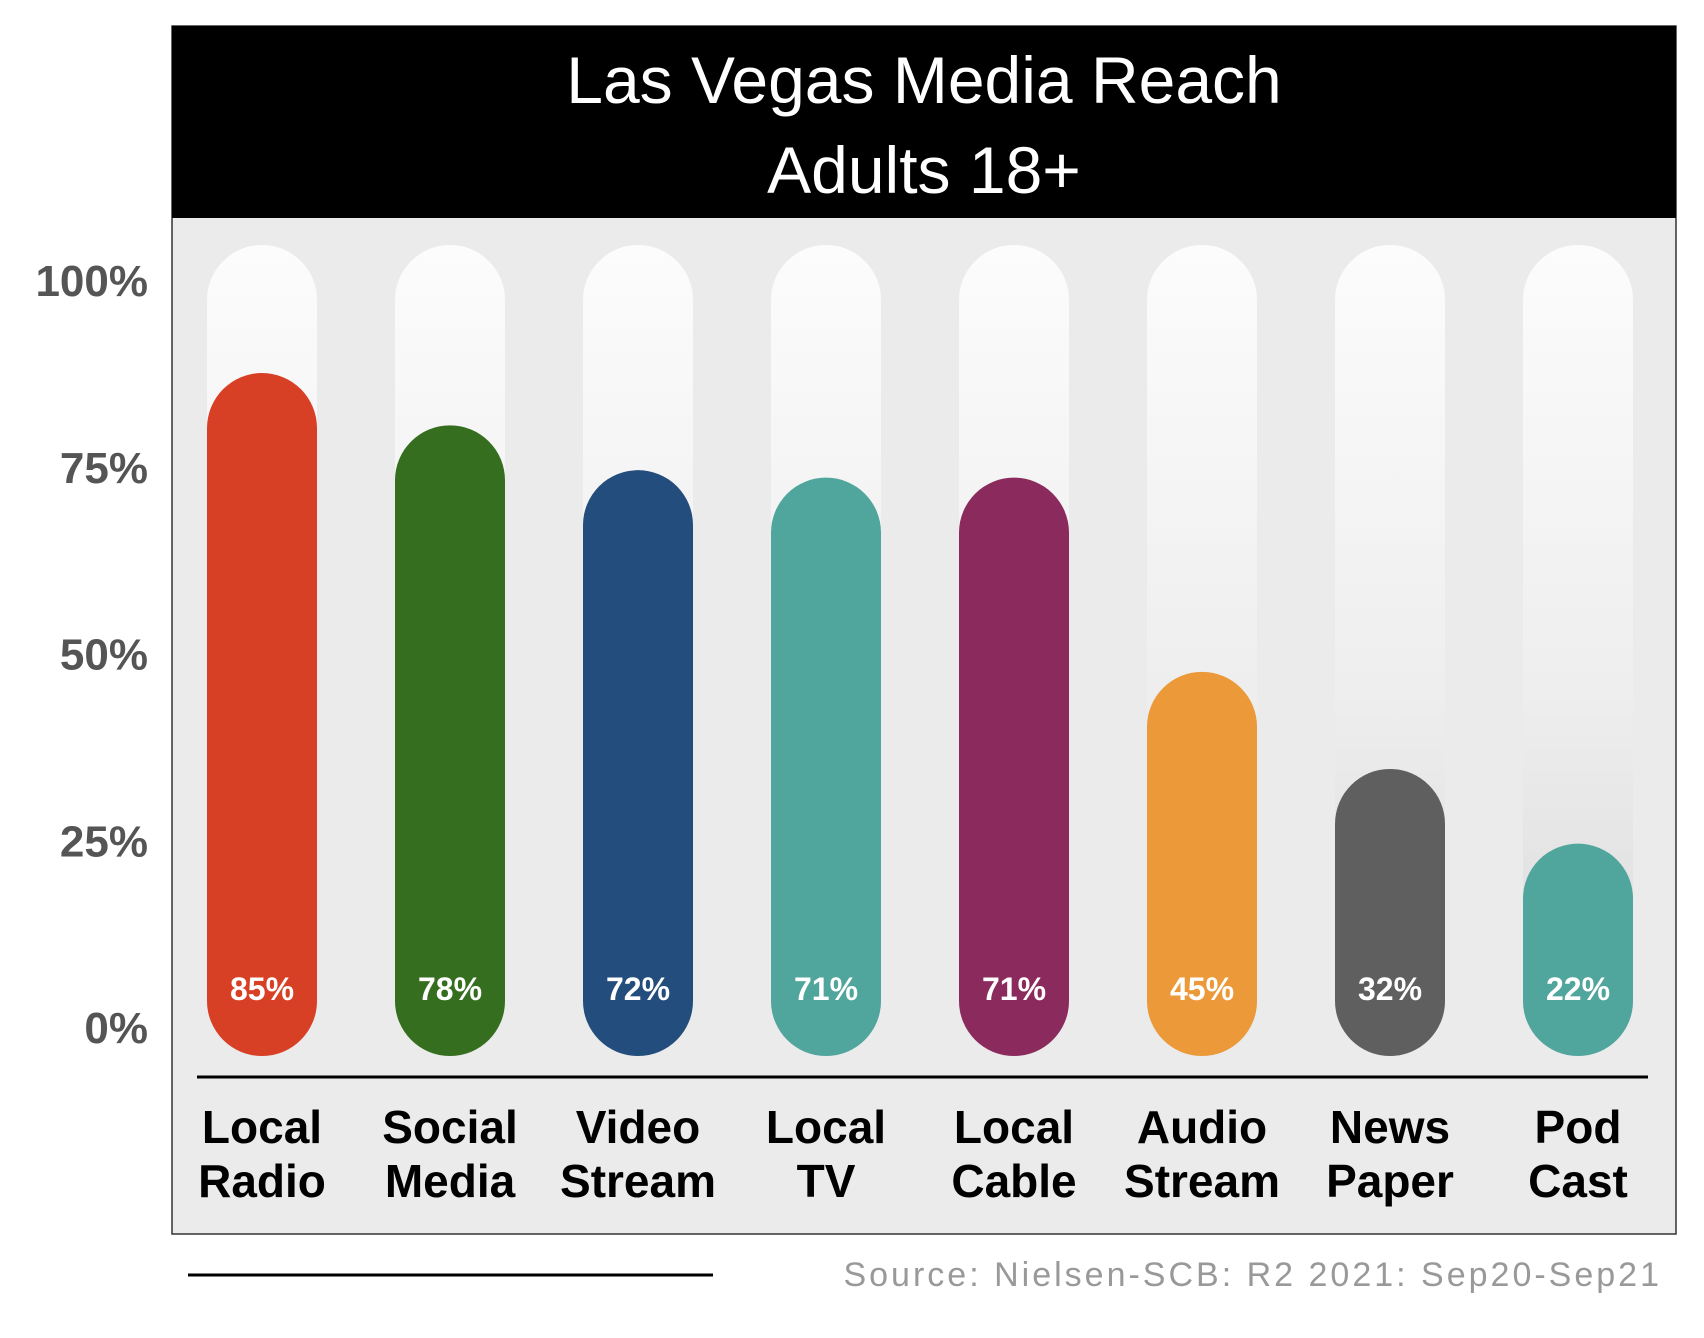 The image size is (1704, 1338). What do you see at coordinates (1578, 1127) in the screenshot?
I see `x-tick-label: Pod` at bounding box center [1578, 1127].